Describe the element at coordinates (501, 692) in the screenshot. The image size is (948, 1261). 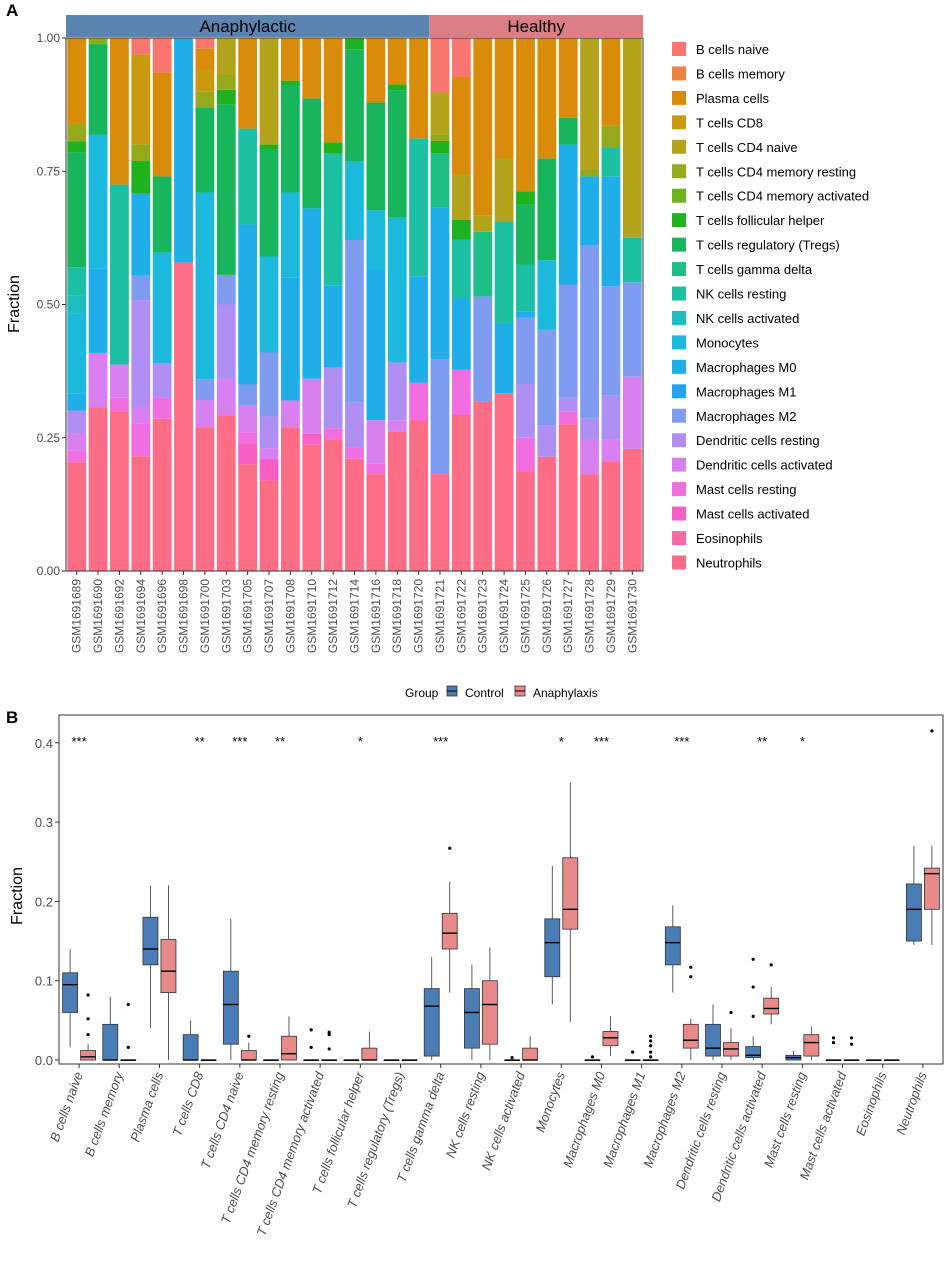
I see `group-legend: Group Control Anaphylaxis` at that location.